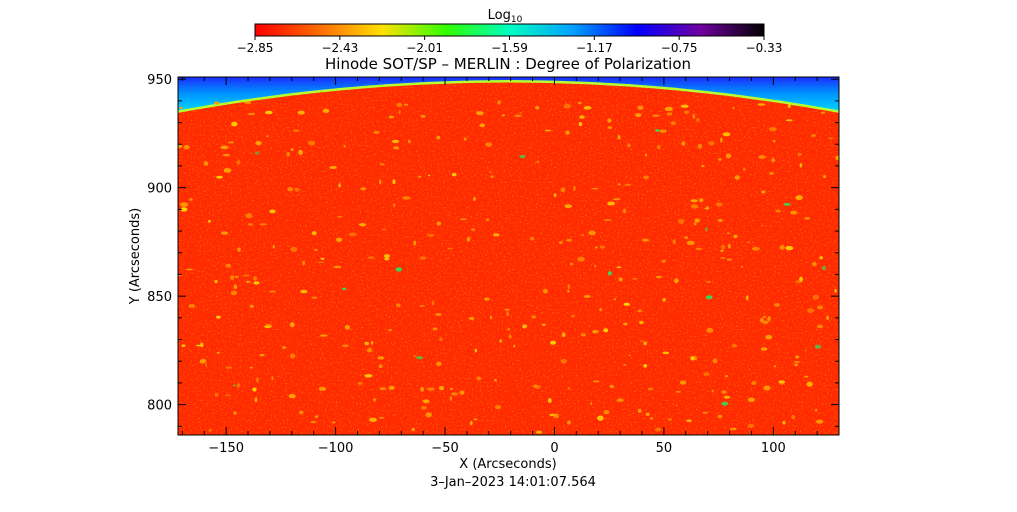 The image size is (1017, 512). What do you see at coordinates (508, 94) in the screenshot?
I see `off-limb-region` at bounding box center [508, 94].